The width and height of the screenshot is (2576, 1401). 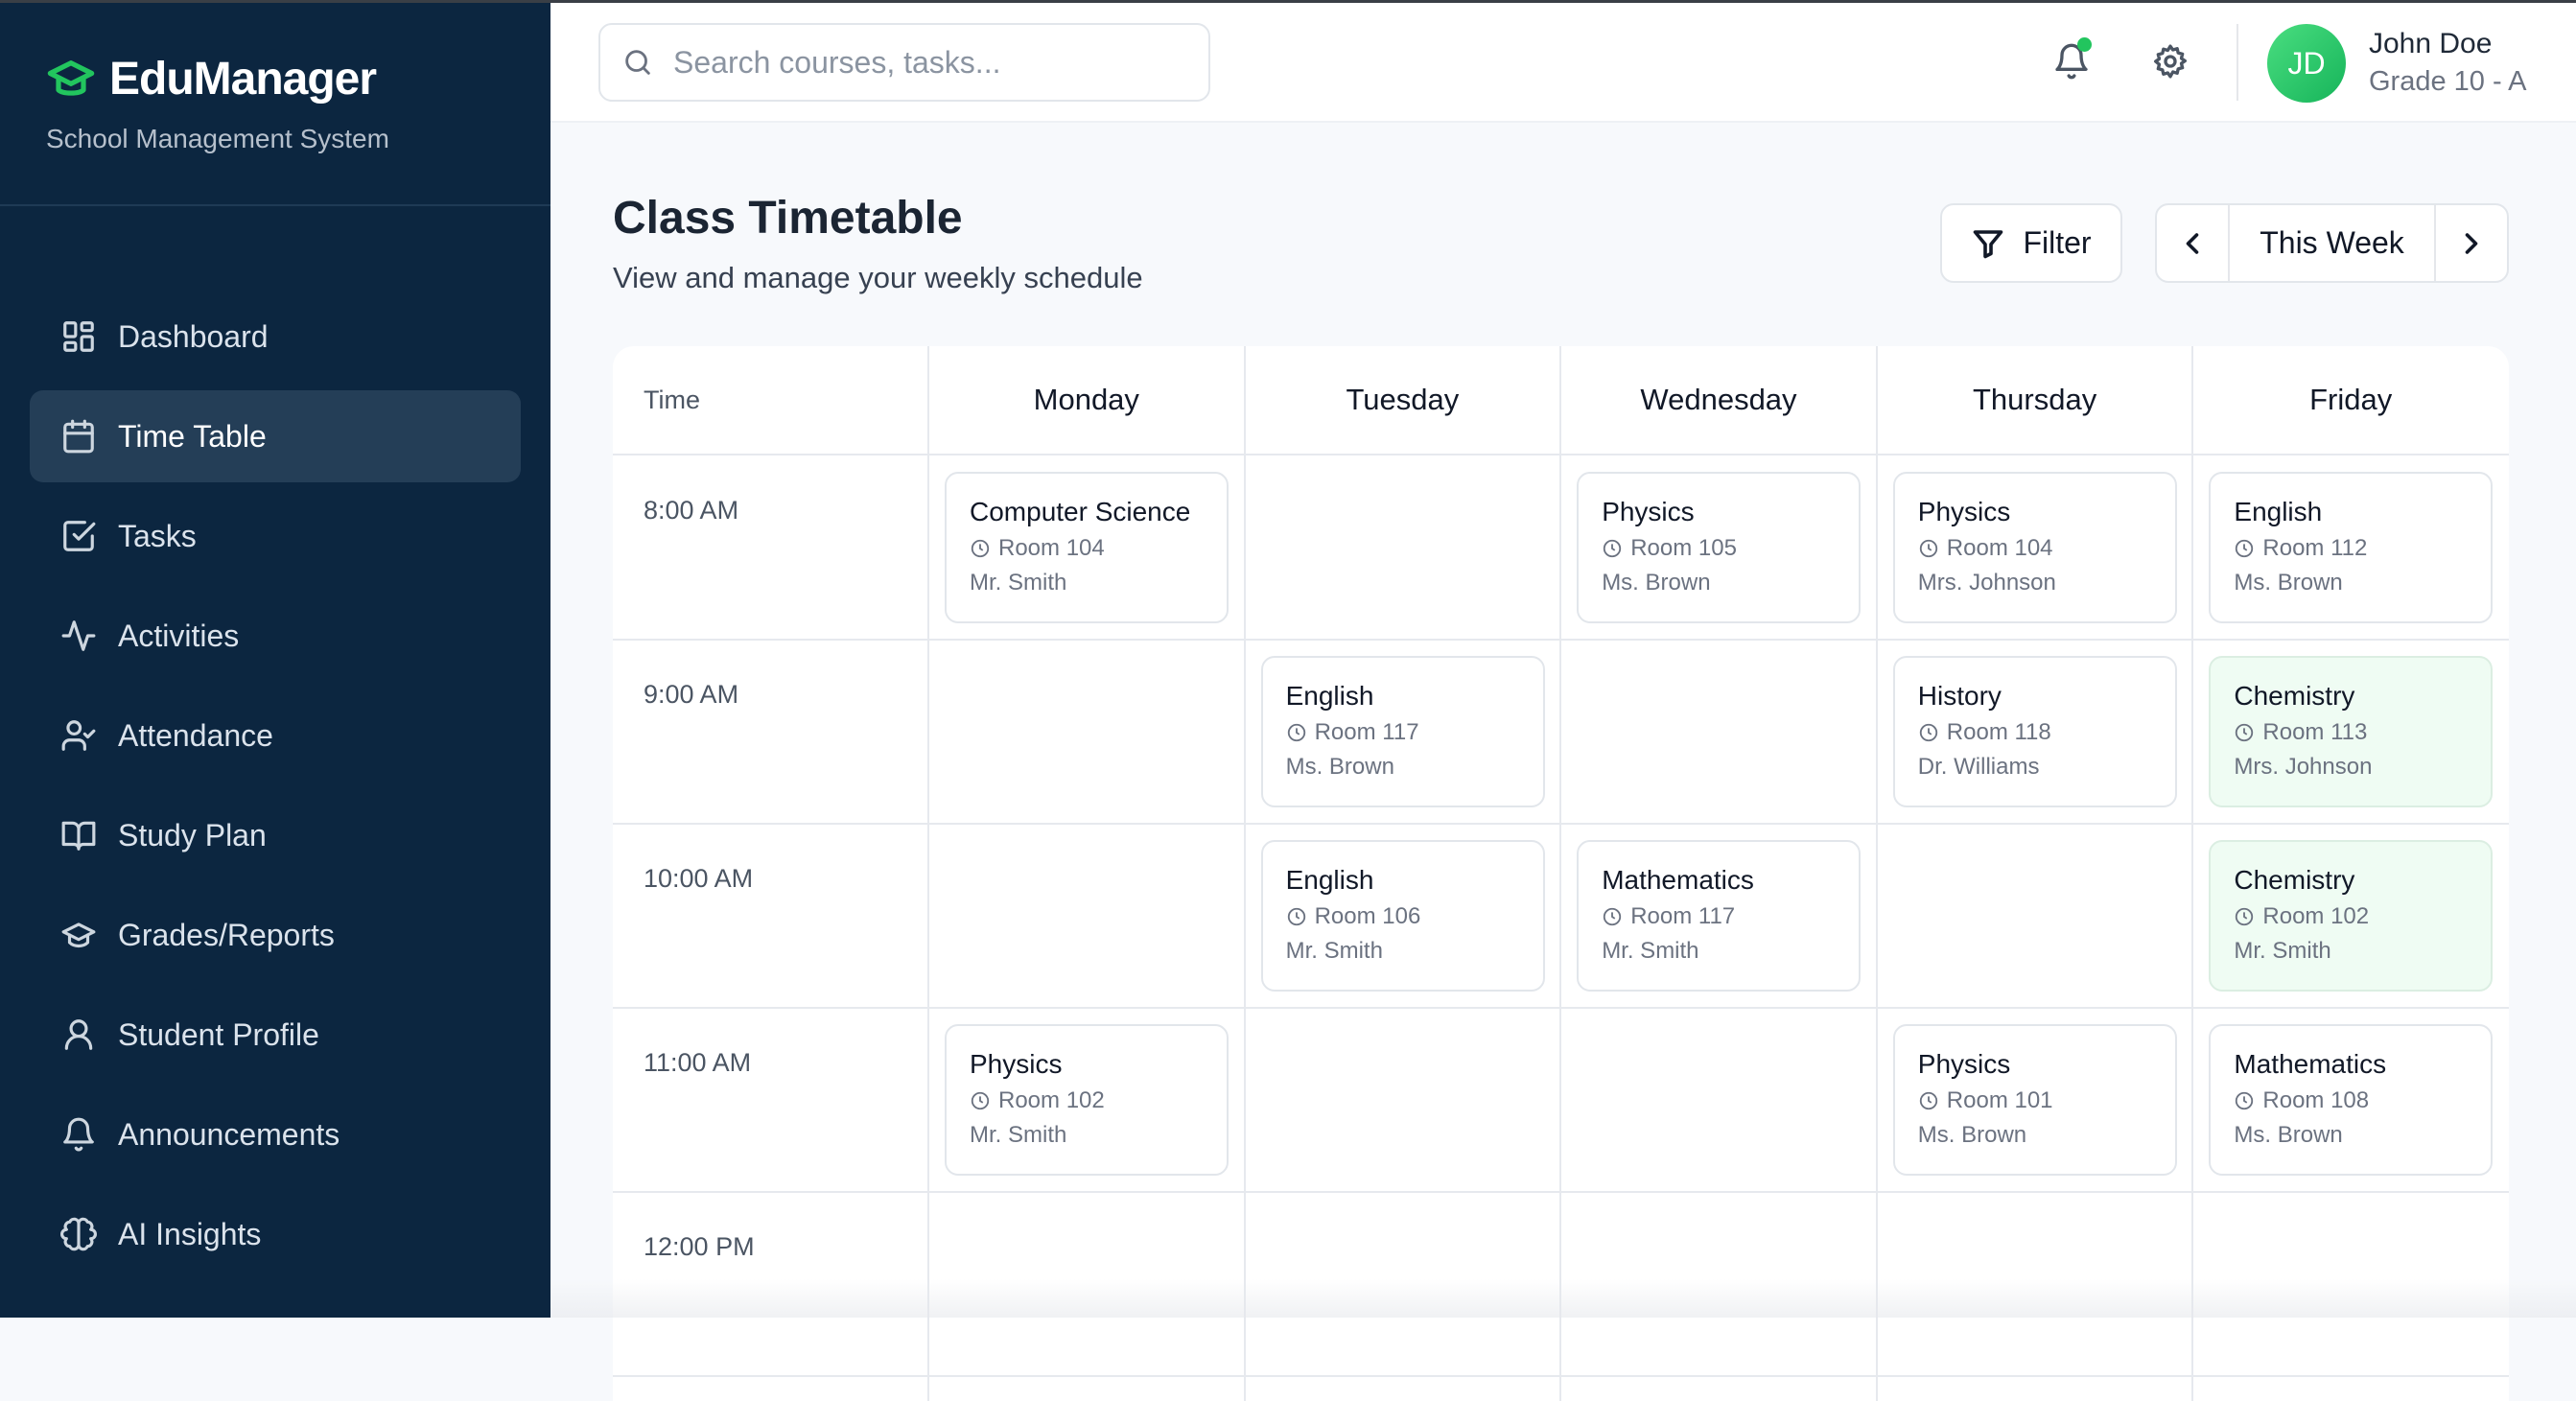 What do you see at coordinates (275, 337) in the screenshot?
I see `sidebar-item-dashboard: Dashboard` at bounding box center [275, 337].